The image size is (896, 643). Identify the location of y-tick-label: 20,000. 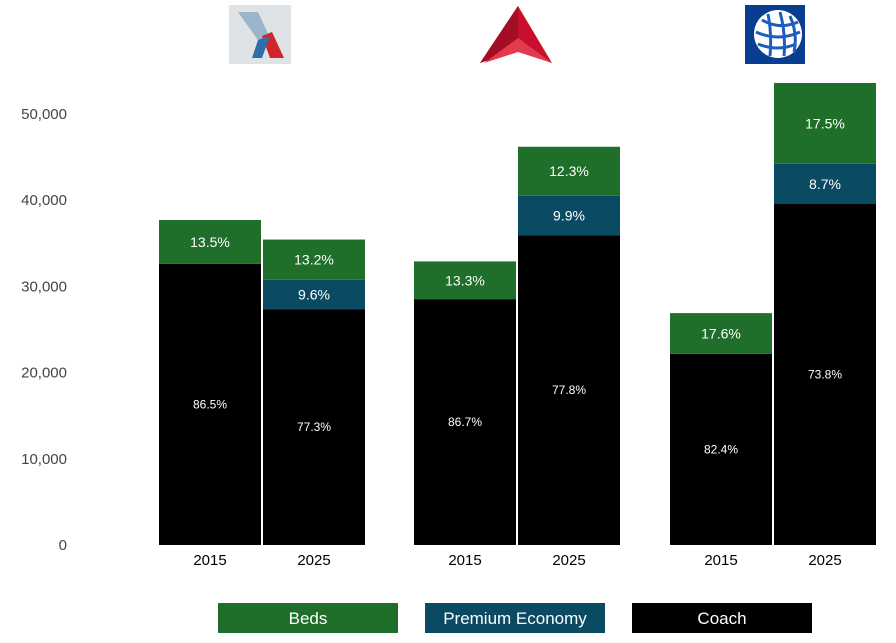
(44, 373).